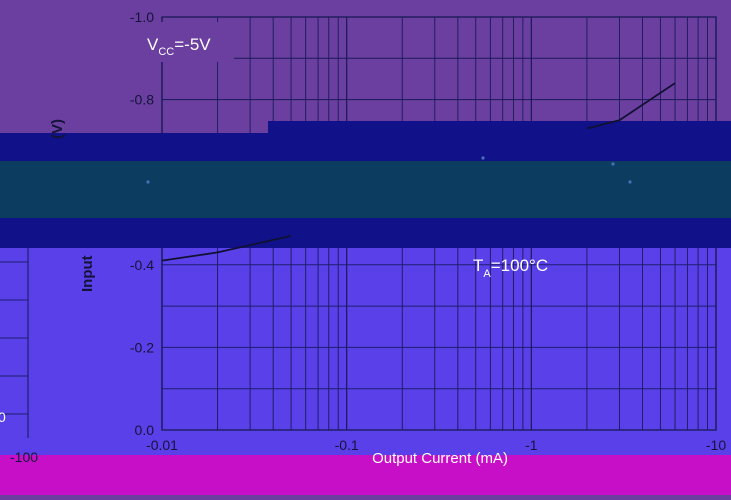 Image resolution: width=731 pixels, height=500 pixels. I want to click on y-tick-label: -0.4, so click(142, 265).